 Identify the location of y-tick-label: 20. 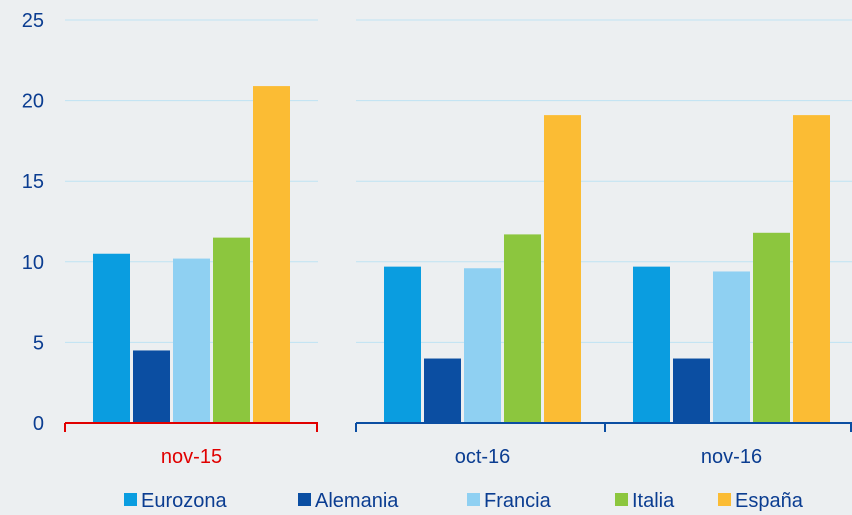
(33, 102).